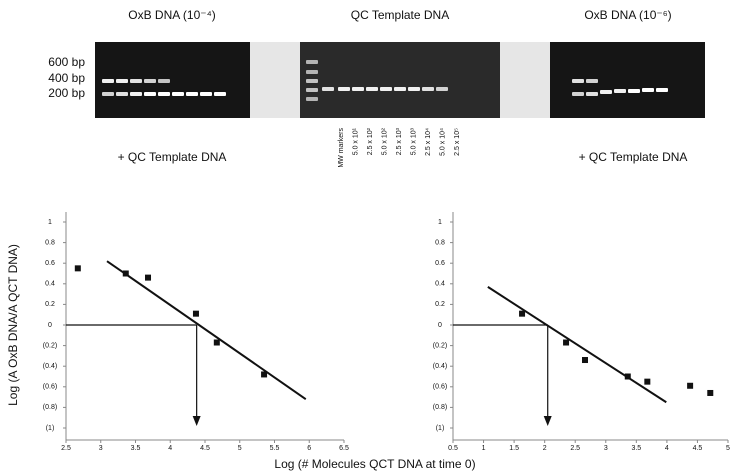 The height and width of the screenshot is (473, 750). Describe the element at coordinates (309, 448) in the screenshot. I see `x-tick-label: 6` at that location.